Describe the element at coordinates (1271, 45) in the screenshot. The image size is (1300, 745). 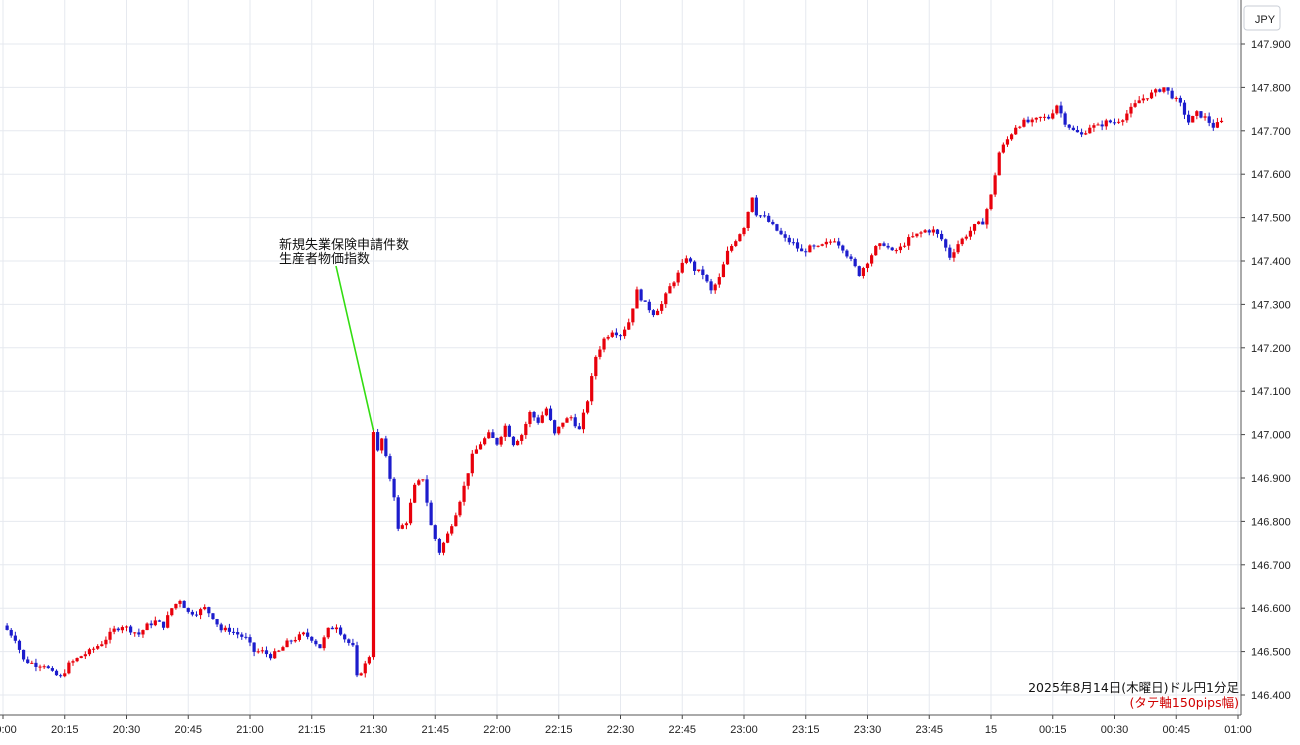
I see `y-tick-label: 147.900` at that location.